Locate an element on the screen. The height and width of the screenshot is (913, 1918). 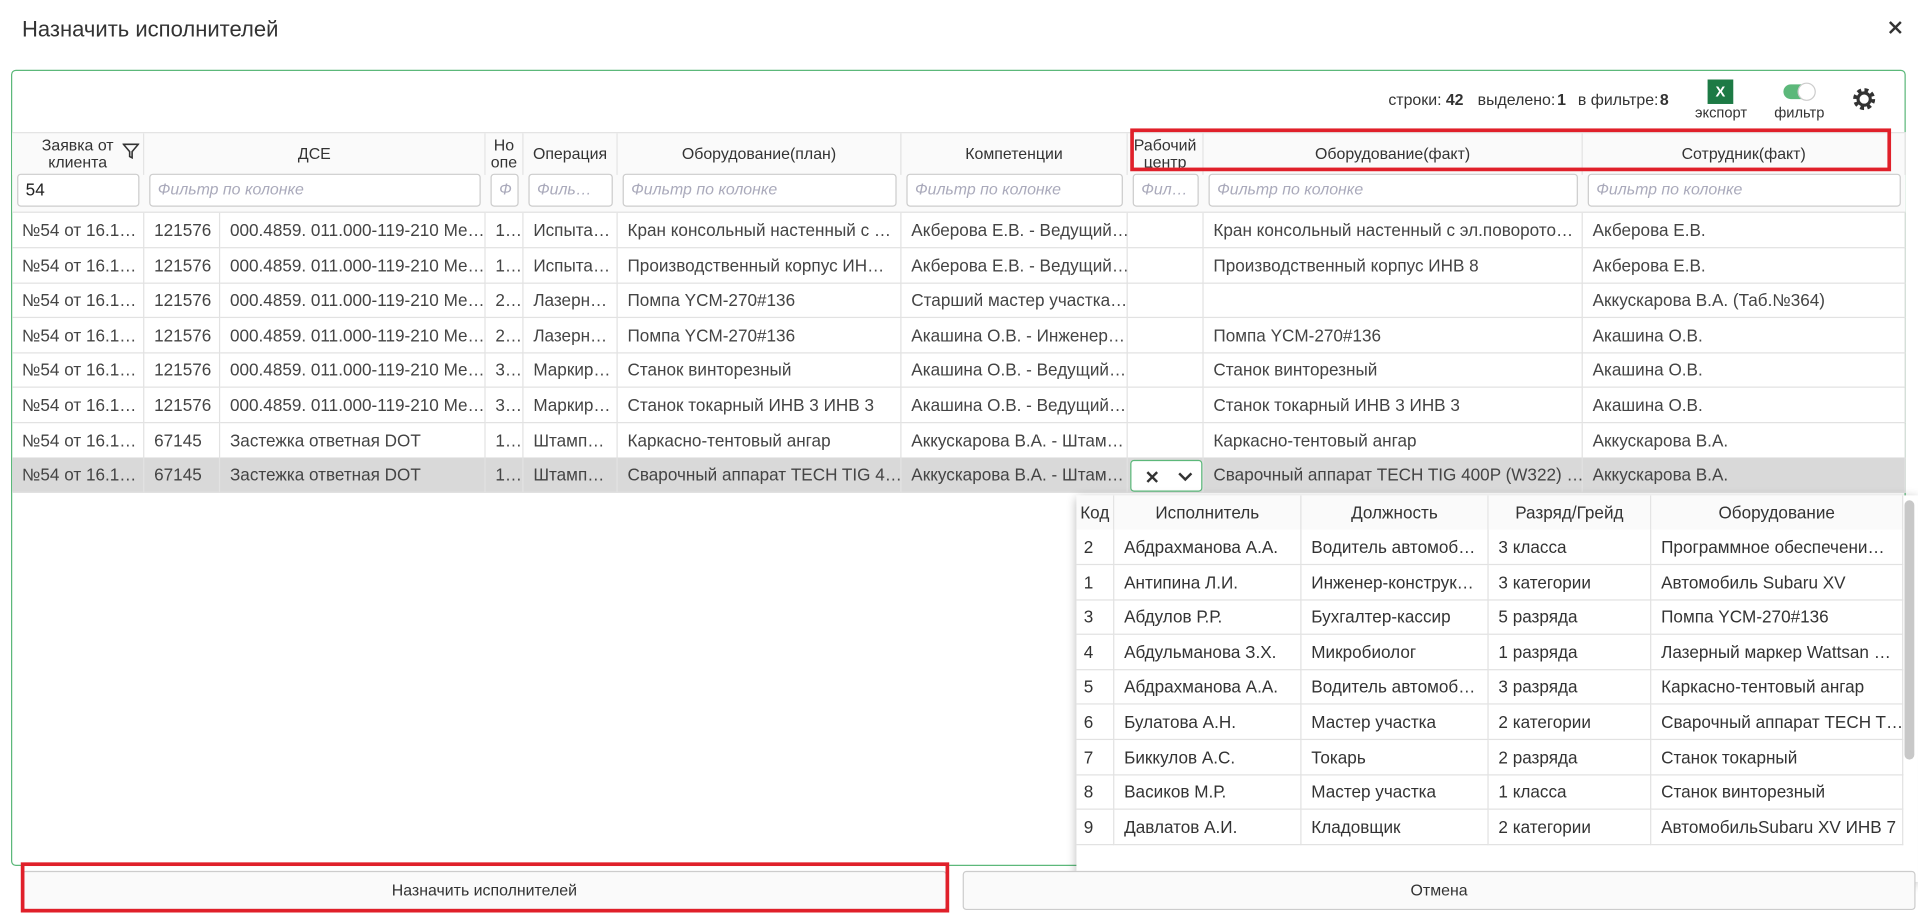
center-select is located at coordinates (1166, 475).